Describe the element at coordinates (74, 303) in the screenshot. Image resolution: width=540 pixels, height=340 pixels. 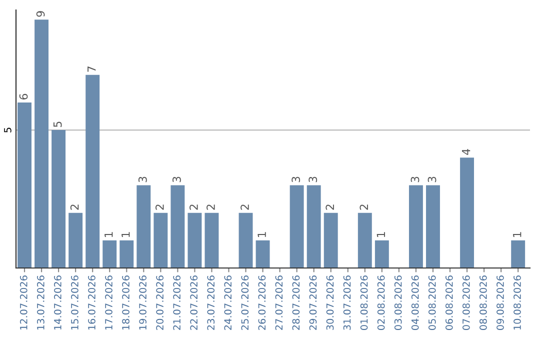
I see `x-tick-label: 15.07.2026` at that location.